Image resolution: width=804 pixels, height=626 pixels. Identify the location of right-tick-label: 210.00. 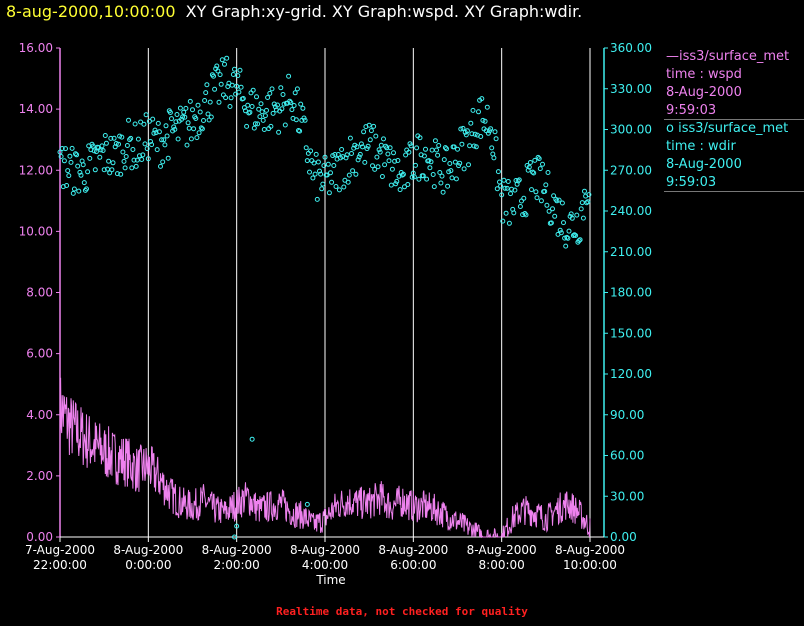
(631, 252).